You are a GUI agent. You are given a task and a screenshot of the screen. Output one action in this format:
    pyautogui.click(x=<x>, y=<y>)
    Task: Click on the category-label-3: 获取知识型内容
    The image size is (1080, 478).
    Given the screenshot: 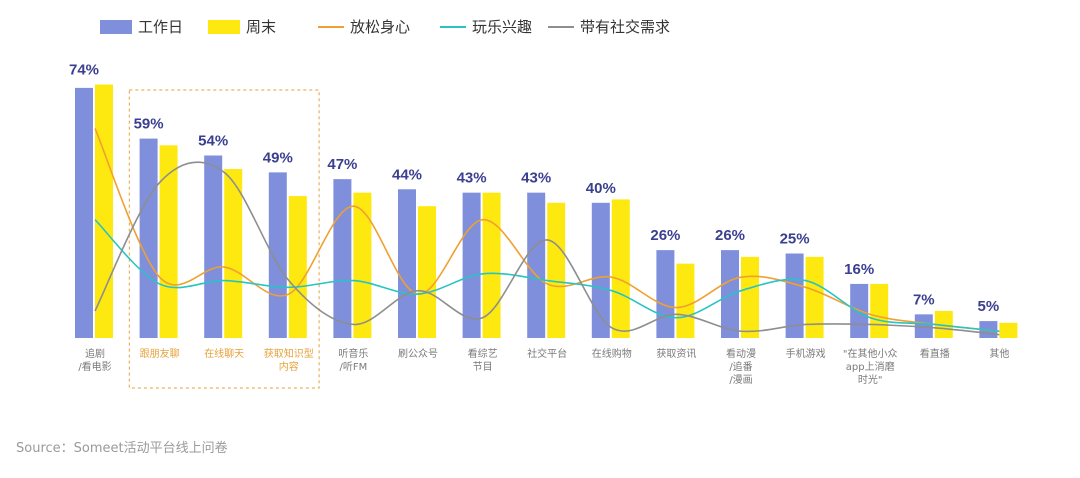 What is the action you would take?
    pyautogui.click(x=289, y=360)
    